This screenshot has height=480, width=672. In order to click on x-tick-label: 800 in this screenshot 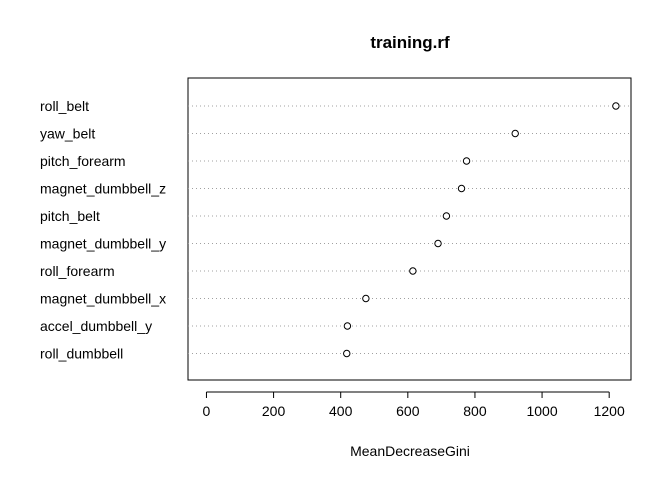, I will do `click(475, 411)`.